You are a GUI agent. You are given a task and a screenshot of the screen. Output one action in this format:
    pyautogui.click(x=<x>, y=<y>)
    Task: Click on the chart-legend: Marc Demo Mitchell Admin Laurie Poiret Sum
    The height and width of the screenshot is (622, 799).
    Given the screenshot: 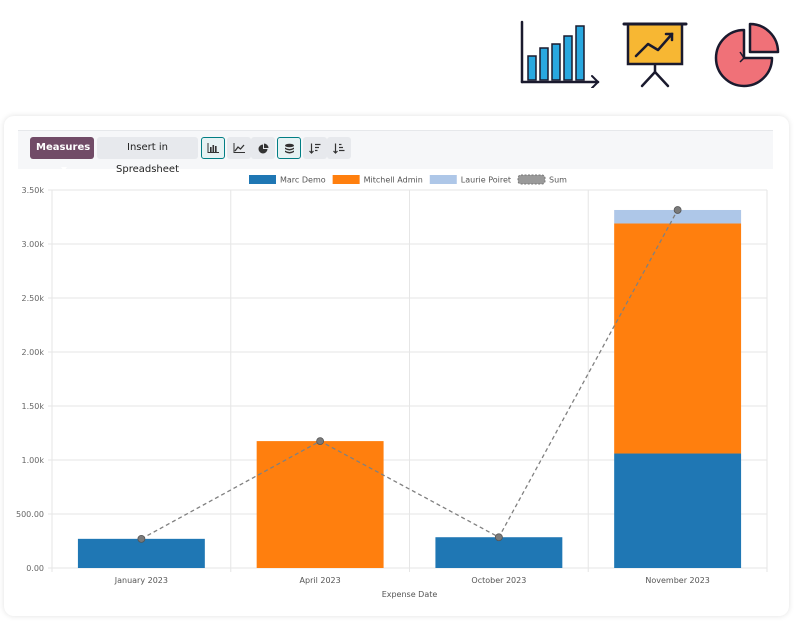 What is the action you would take?
    pyautogui.click(x=408, y=179)
    